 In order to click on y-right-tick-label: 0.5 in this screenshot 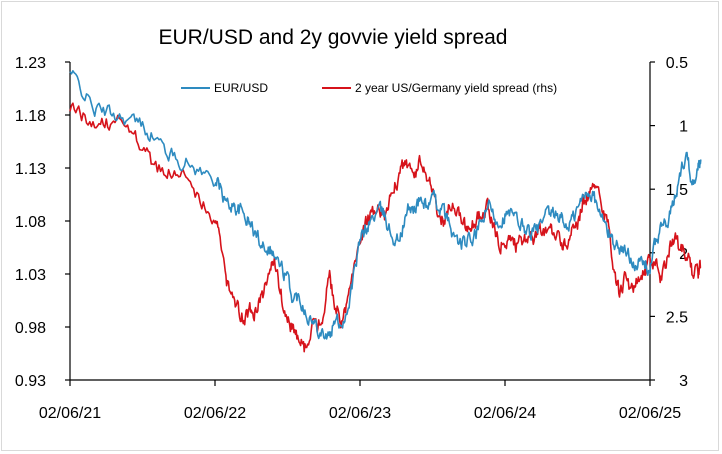, I will do `click(677, 63)`.